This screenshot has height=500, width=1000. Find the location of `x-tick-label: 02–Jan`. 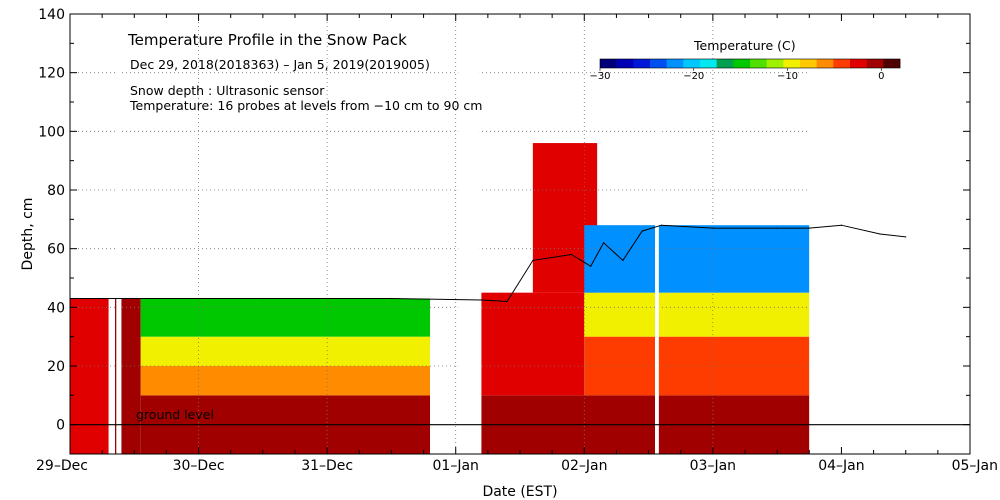

x-tick-label: 02–Jan is located at coordinates (584, 466).